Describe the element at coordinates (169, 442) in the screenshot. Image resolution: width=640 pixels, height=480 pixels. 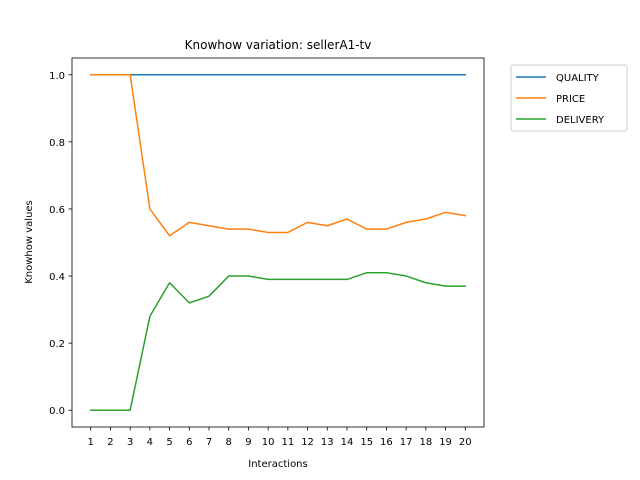
I see `x-tick-label: 5` at that location.